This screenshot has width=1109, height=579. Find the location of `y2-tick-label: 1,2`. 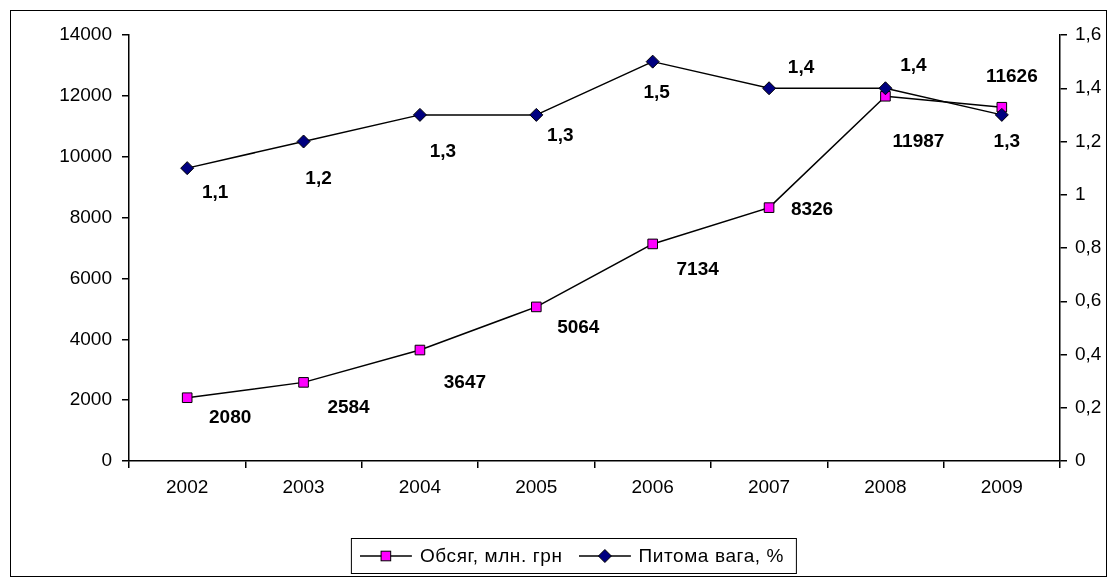

y2-tick-label: 1,2 is located at coordinates (1088, 140).